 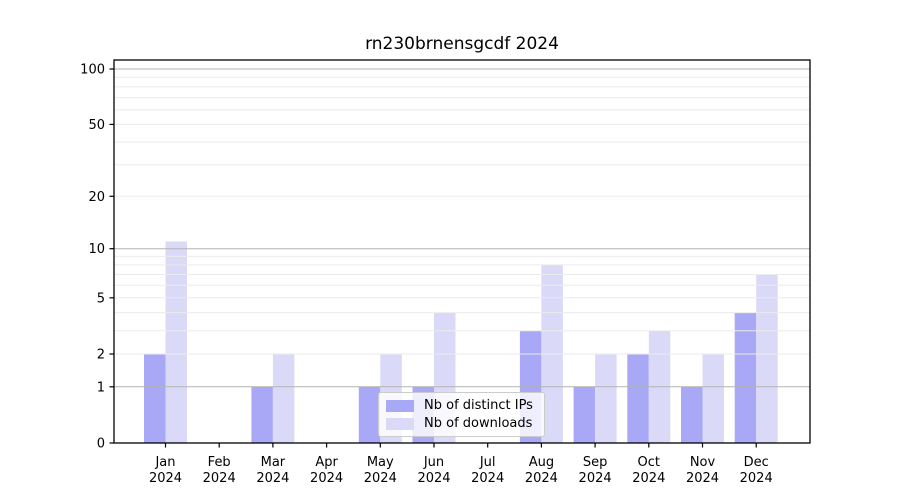 I want to click on bar-downloads-jan, so click(x=176, y=342).